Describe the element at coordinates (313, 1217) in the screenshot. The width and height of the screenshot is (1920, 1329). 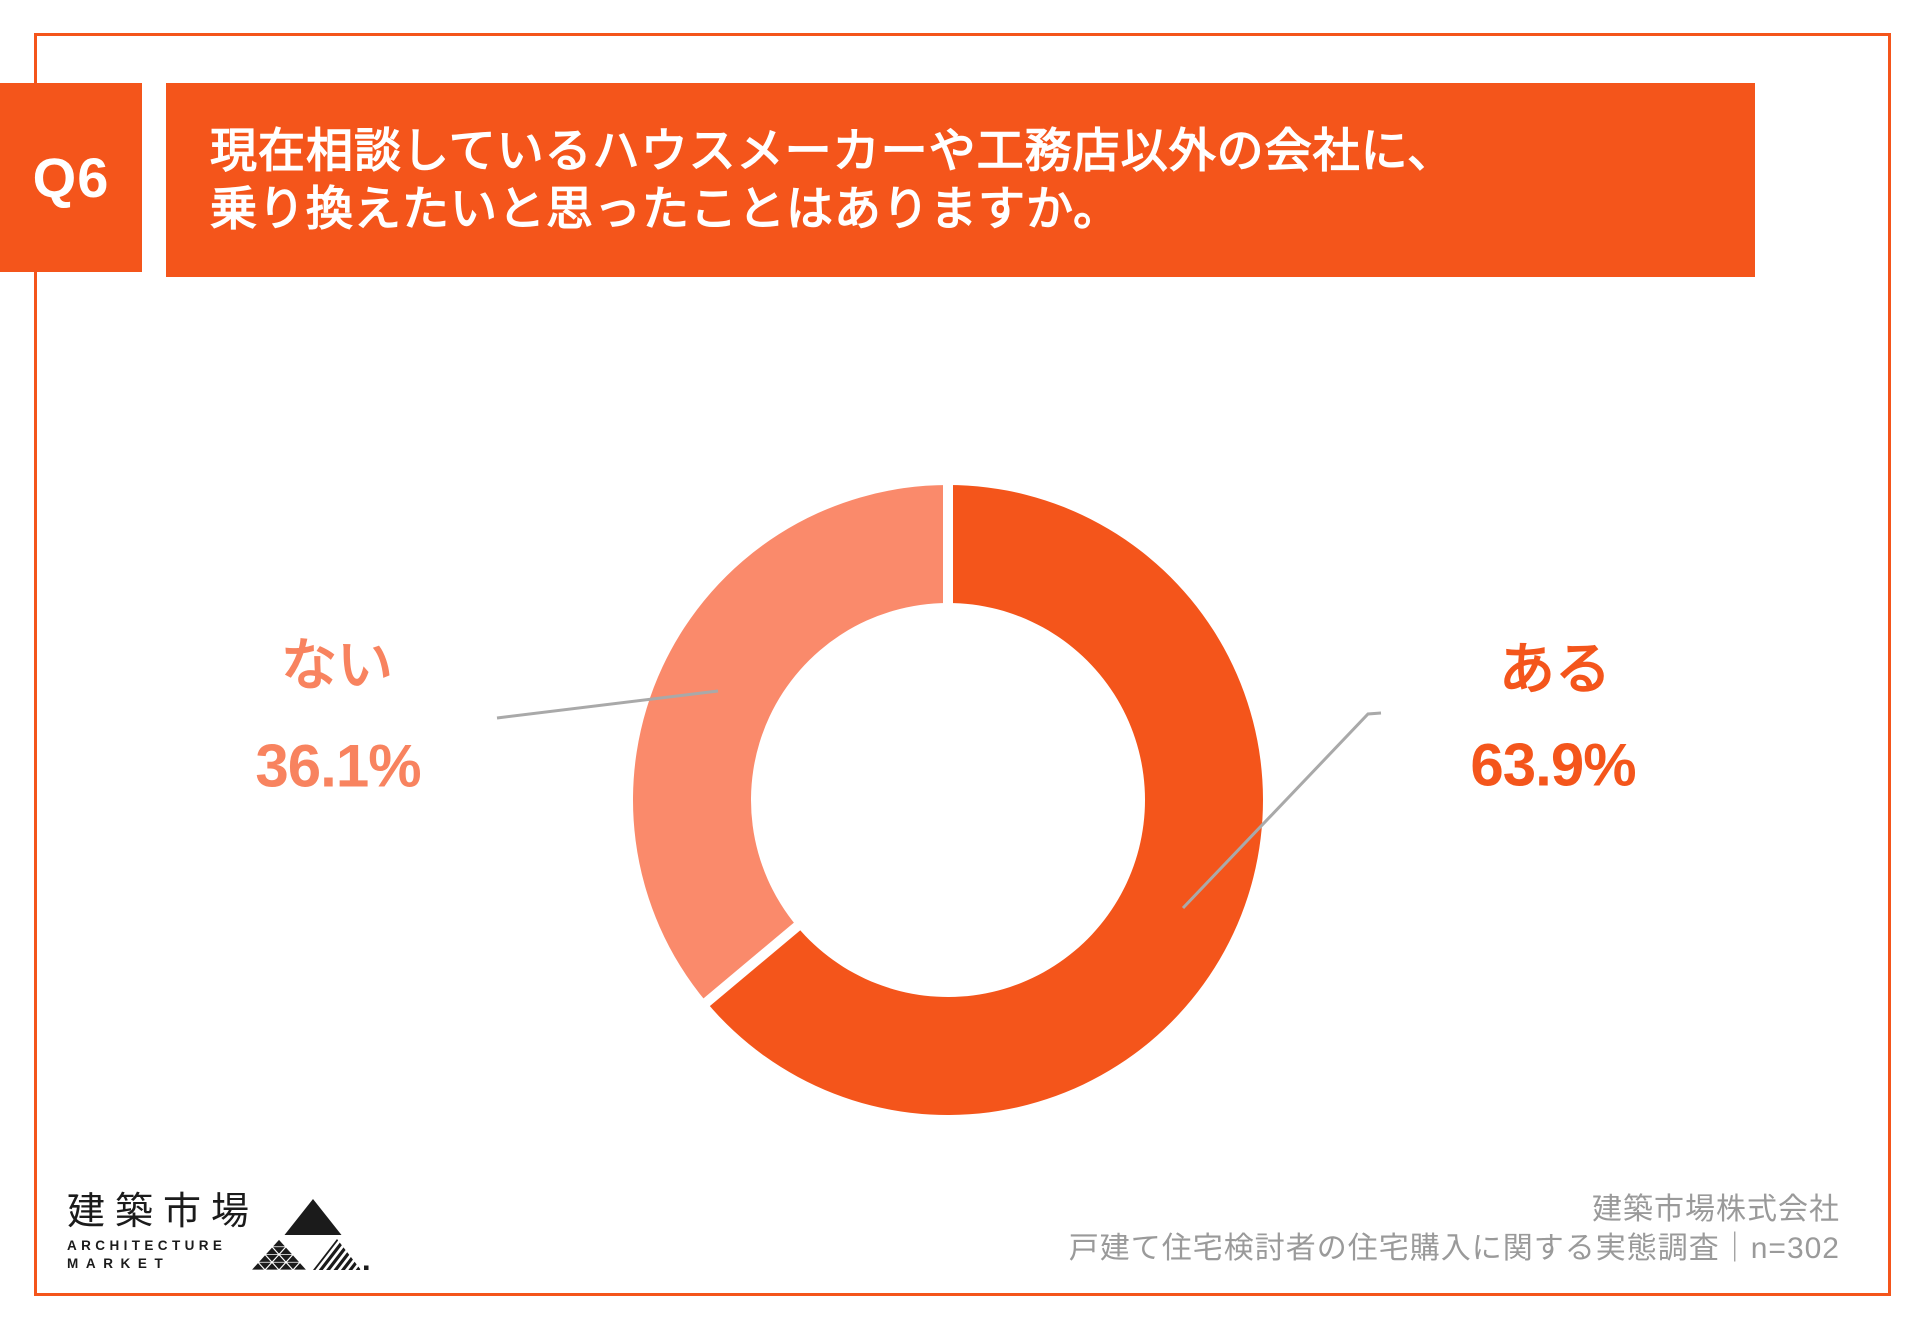
I see `logo-triangle-top` at that location.